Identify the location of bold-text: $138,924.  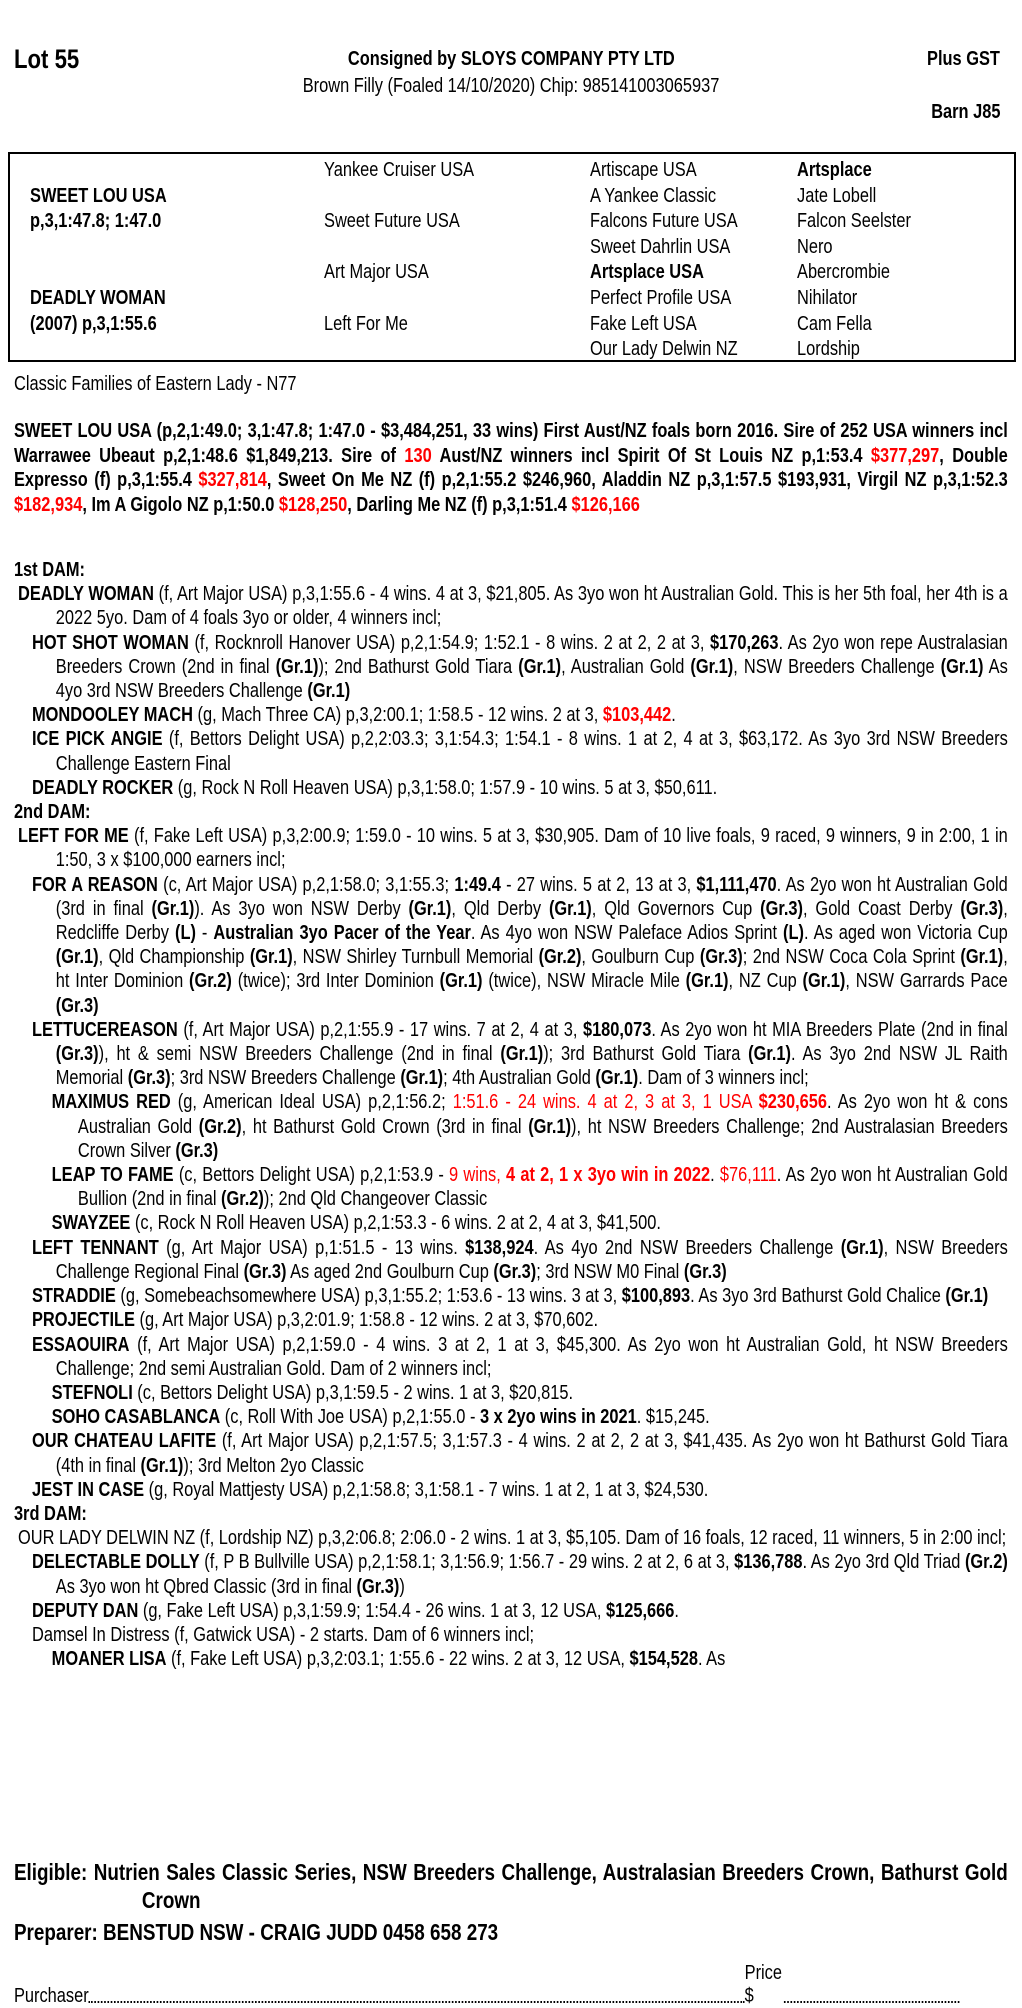
(499, 1247).